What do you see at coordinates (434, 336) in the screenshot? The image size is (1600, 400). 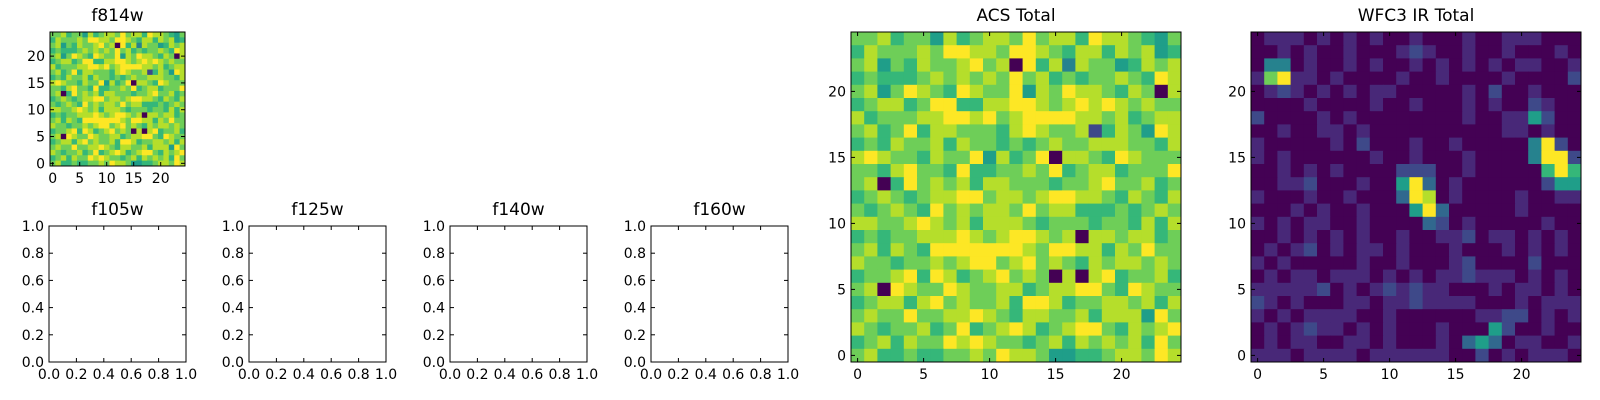 I see `y-tick-label: 0.2` at bounding box center [434, 336].